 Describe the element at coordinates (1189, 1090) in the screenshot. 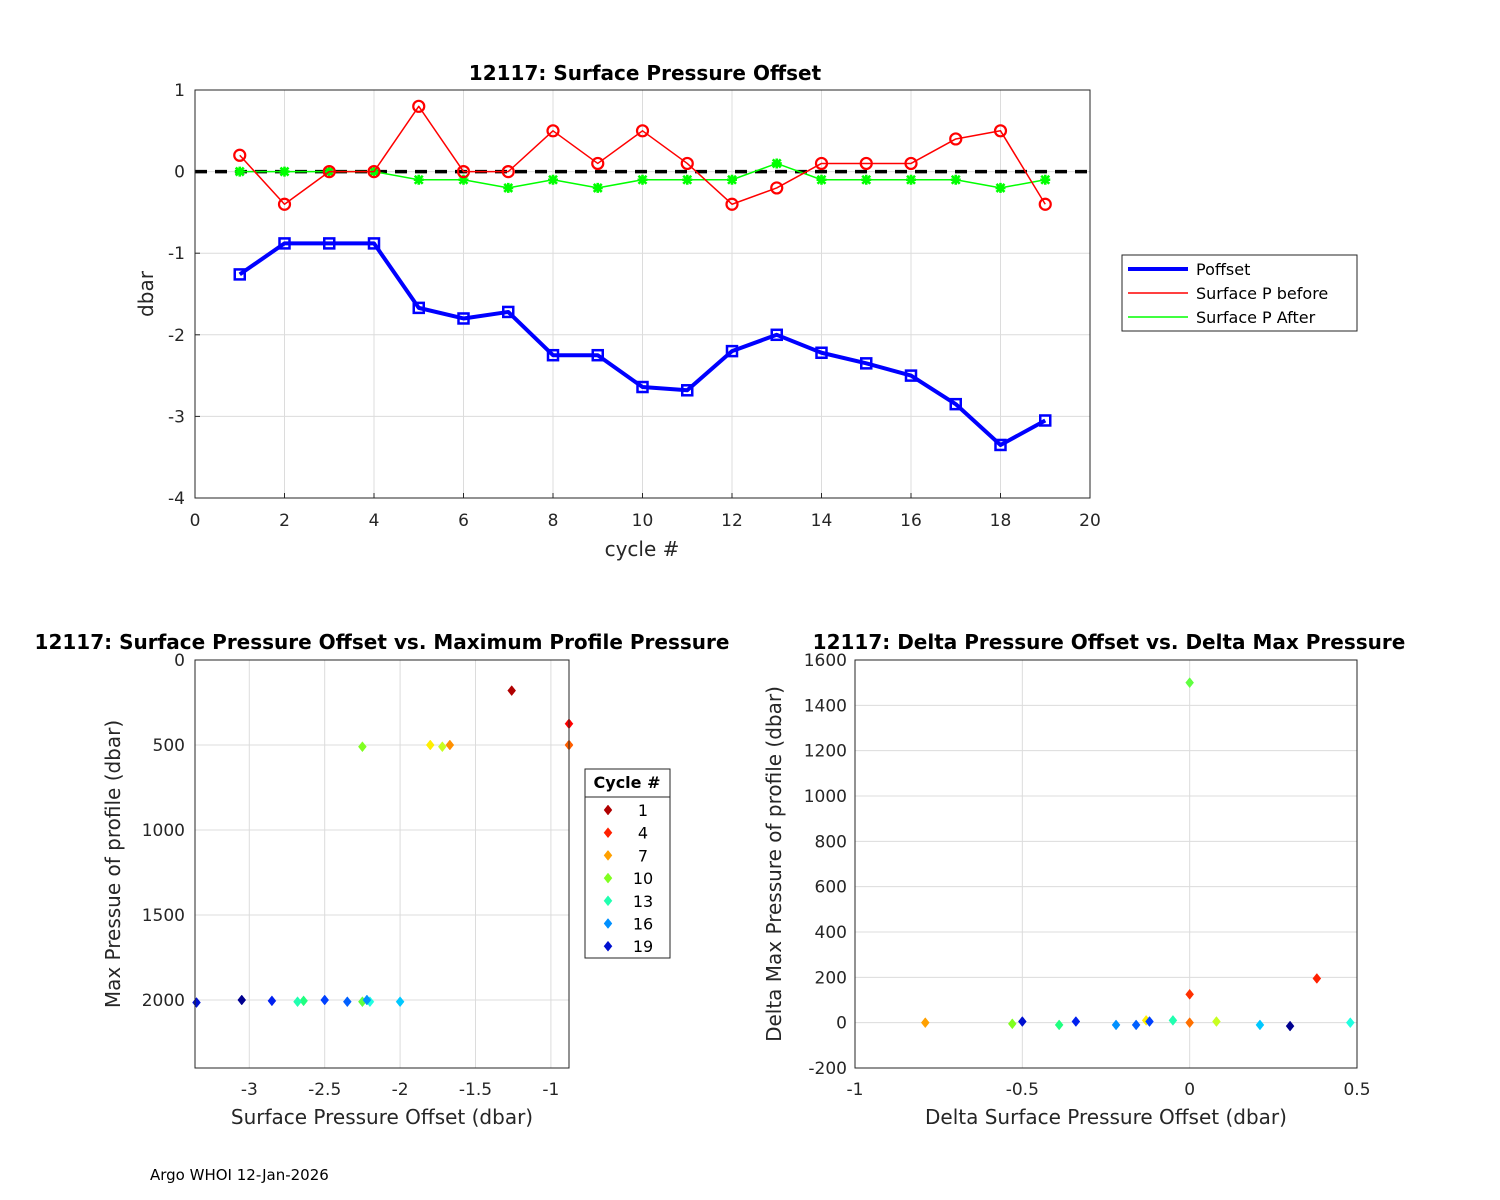

I see `plot3-xtick-label: 0` at that location.